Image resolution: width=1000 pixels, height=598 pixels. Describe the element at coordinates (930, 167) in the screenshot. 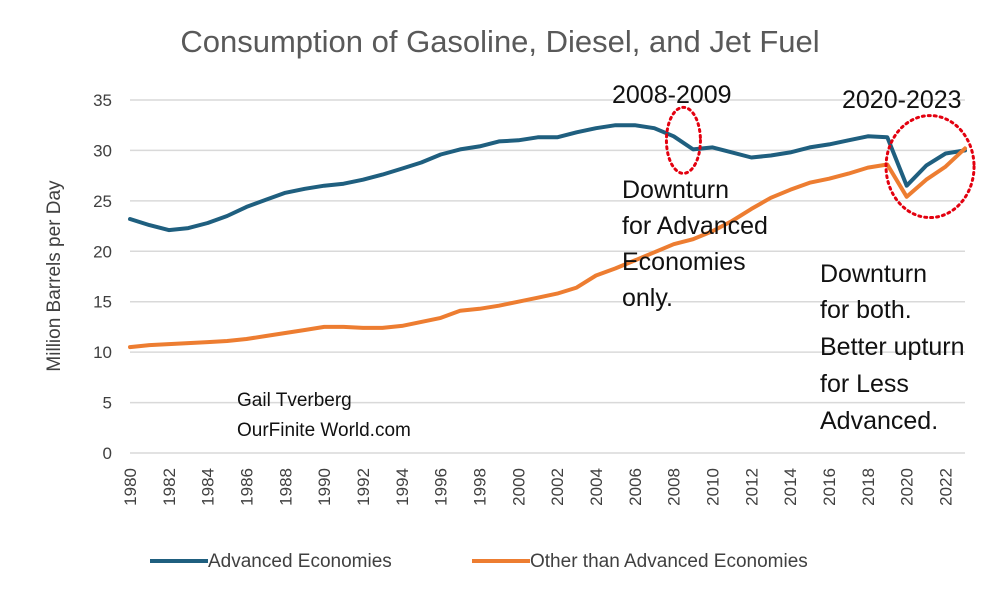

I see `highlight-circle-2020-2023` at that location.